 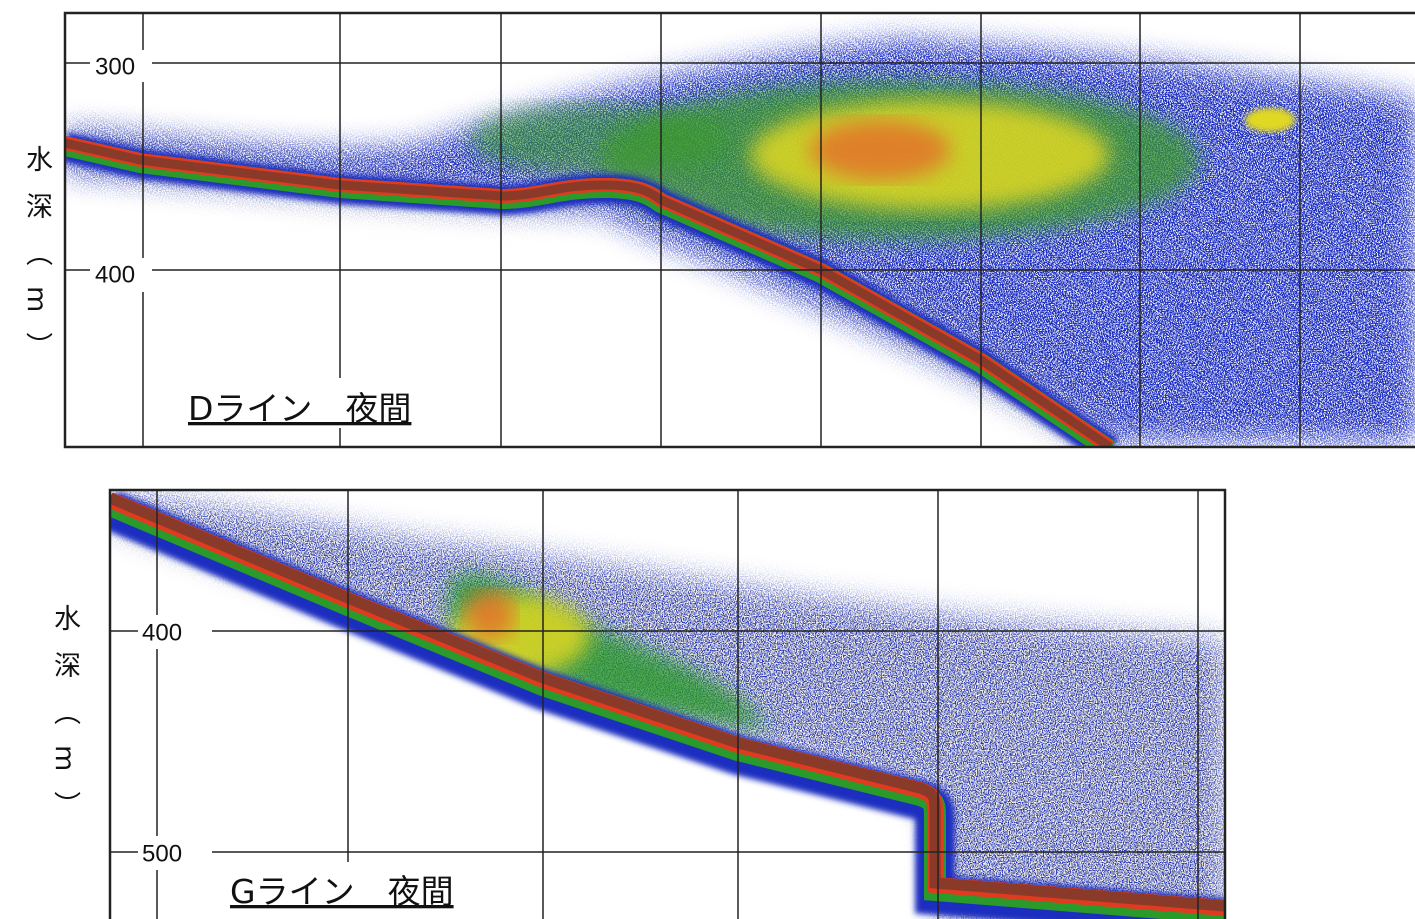 What do you see at coordinates (115, 66) in the screenshot?
I see `y-tick-label: 300` at bounding box center [115, 66].